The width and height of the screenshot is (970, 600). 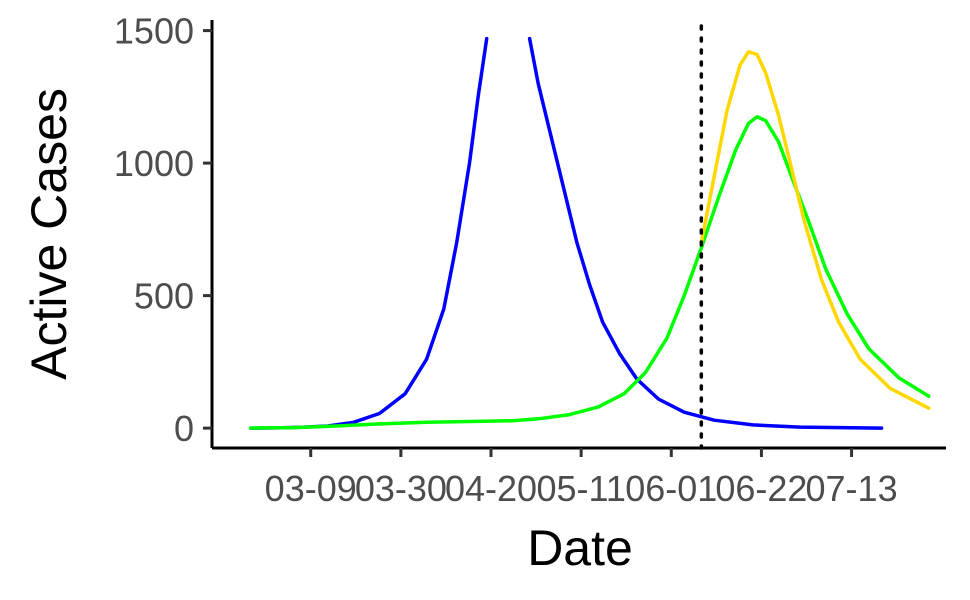 What do you see at coordinates (154, 163) in the screenshot?
I see `y-tick-label: 1000` at bounding box center [154, 163].